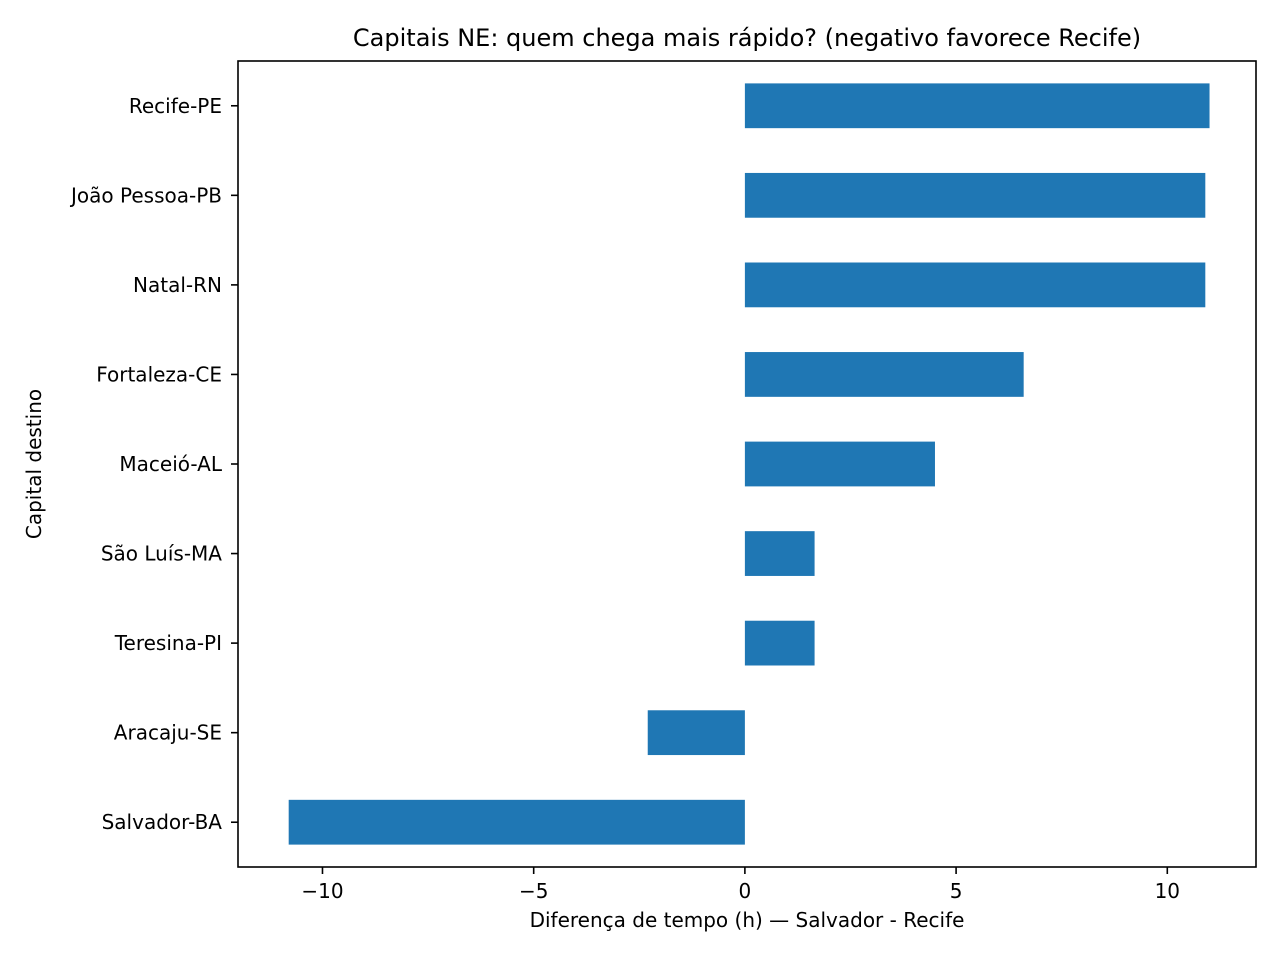 The image size is (1280, 965). Describe the element at coordinates (516, 822) in the screenshot. I see `bar-salvador-ba` at that location.